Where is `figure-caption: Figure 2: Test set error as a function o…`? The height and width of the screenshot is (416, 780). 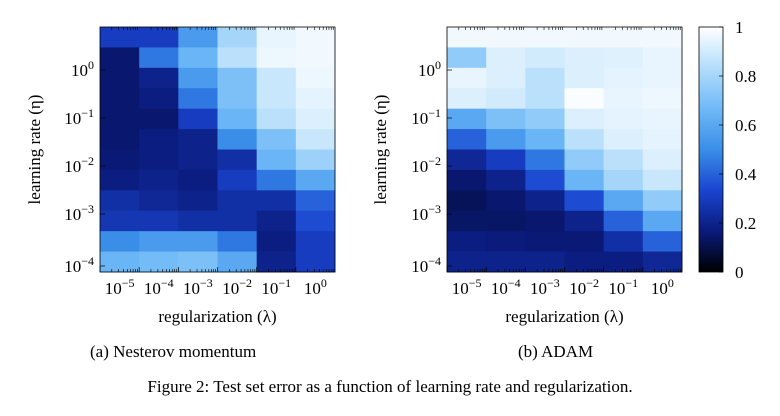 figure-caption: Figure 2: Test set error as a function o… is located at coordinates (390, 386).